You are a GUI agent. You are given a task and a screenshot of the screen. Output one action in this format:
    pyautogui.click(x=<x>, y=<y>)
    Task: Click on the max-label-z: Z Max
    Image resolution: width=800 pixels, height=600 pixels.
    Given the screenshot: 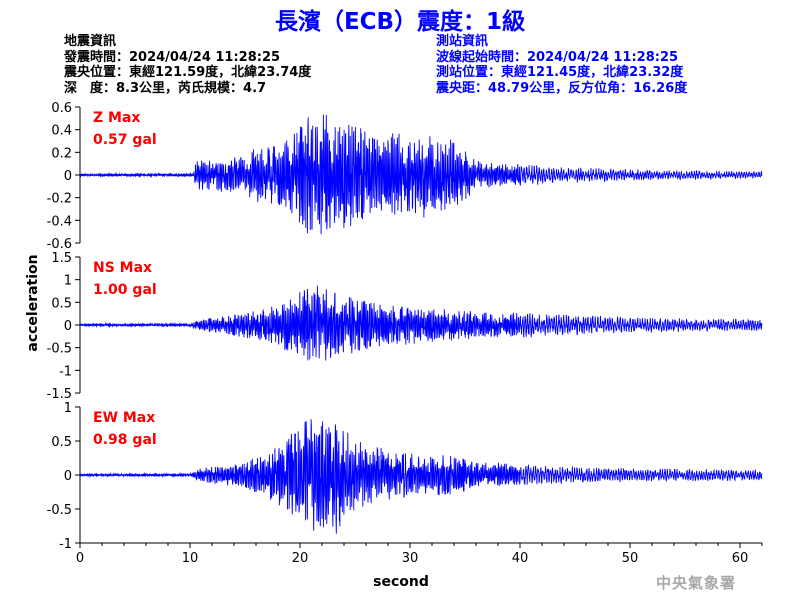 What is the action you would take?
    pyautogui.click(x=116, y=118)
    